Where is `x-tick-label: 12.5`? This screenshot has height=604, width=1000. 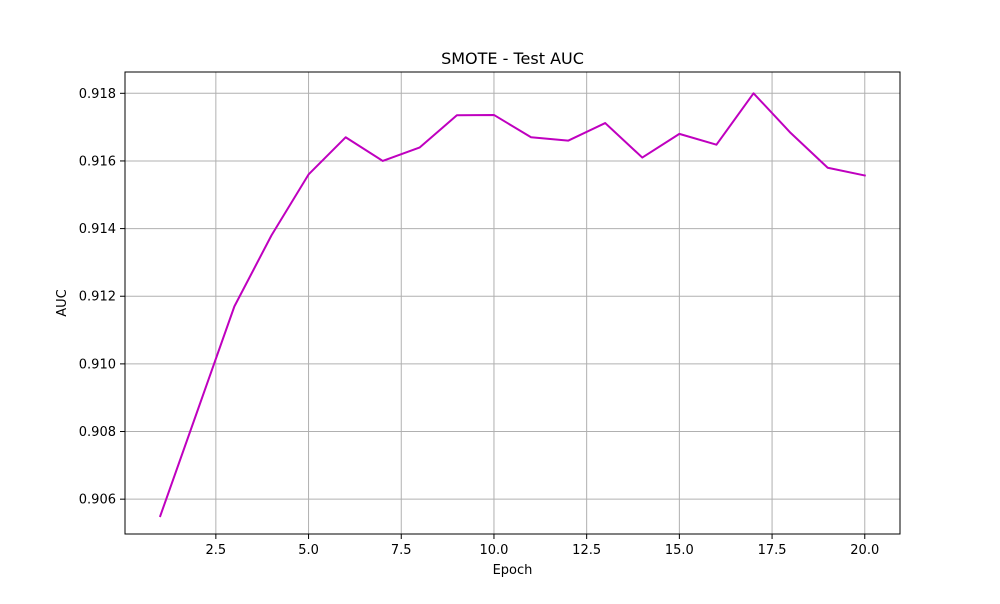
x-tick-label: 12.5 is located at coordinates (586, 550).